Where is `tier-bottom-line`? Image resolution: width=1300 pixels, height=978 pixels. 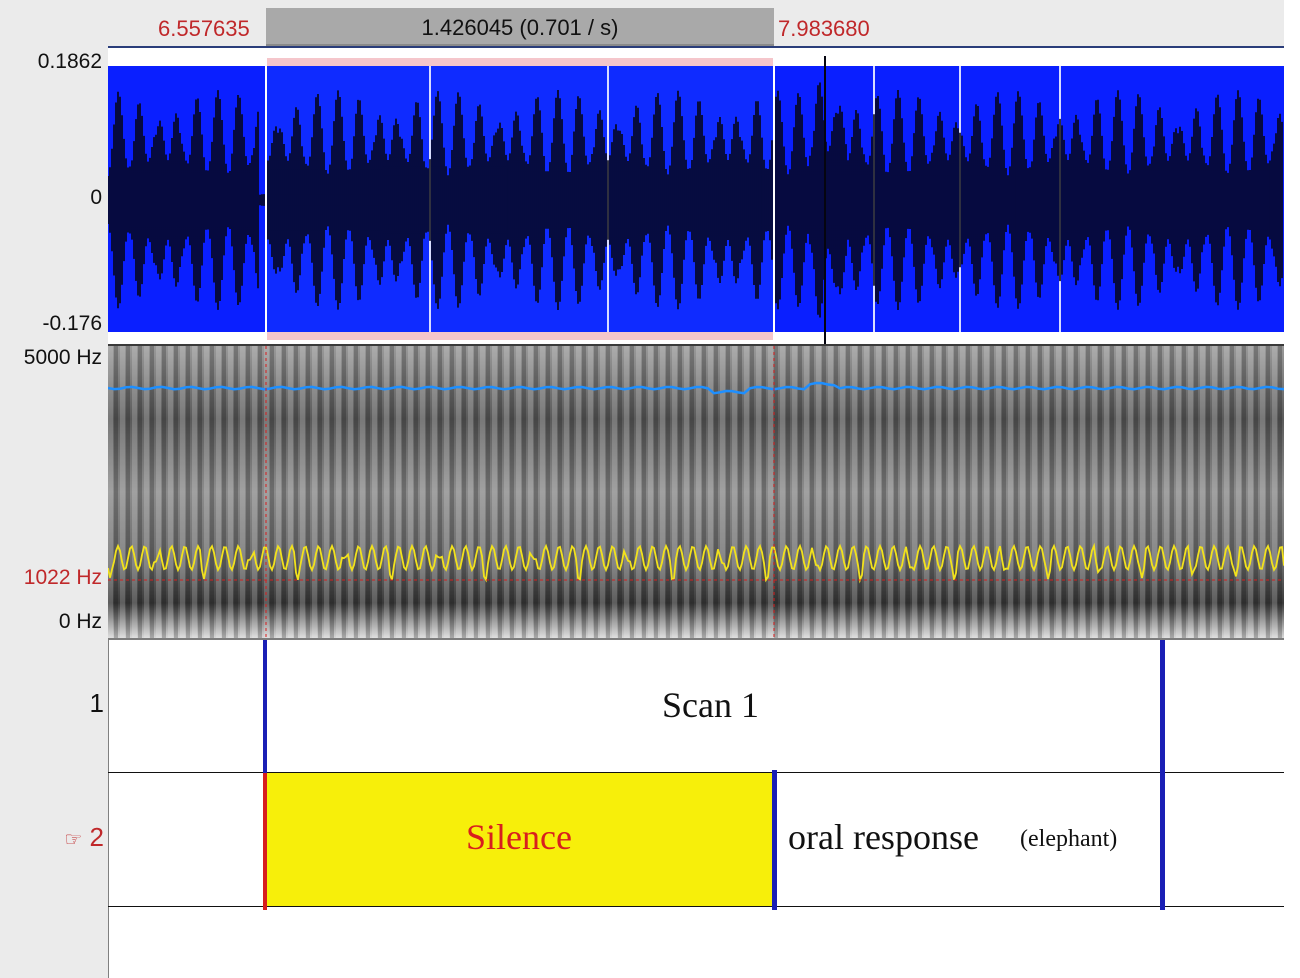 tier-bottom-line is located at coordinates (696, 906).